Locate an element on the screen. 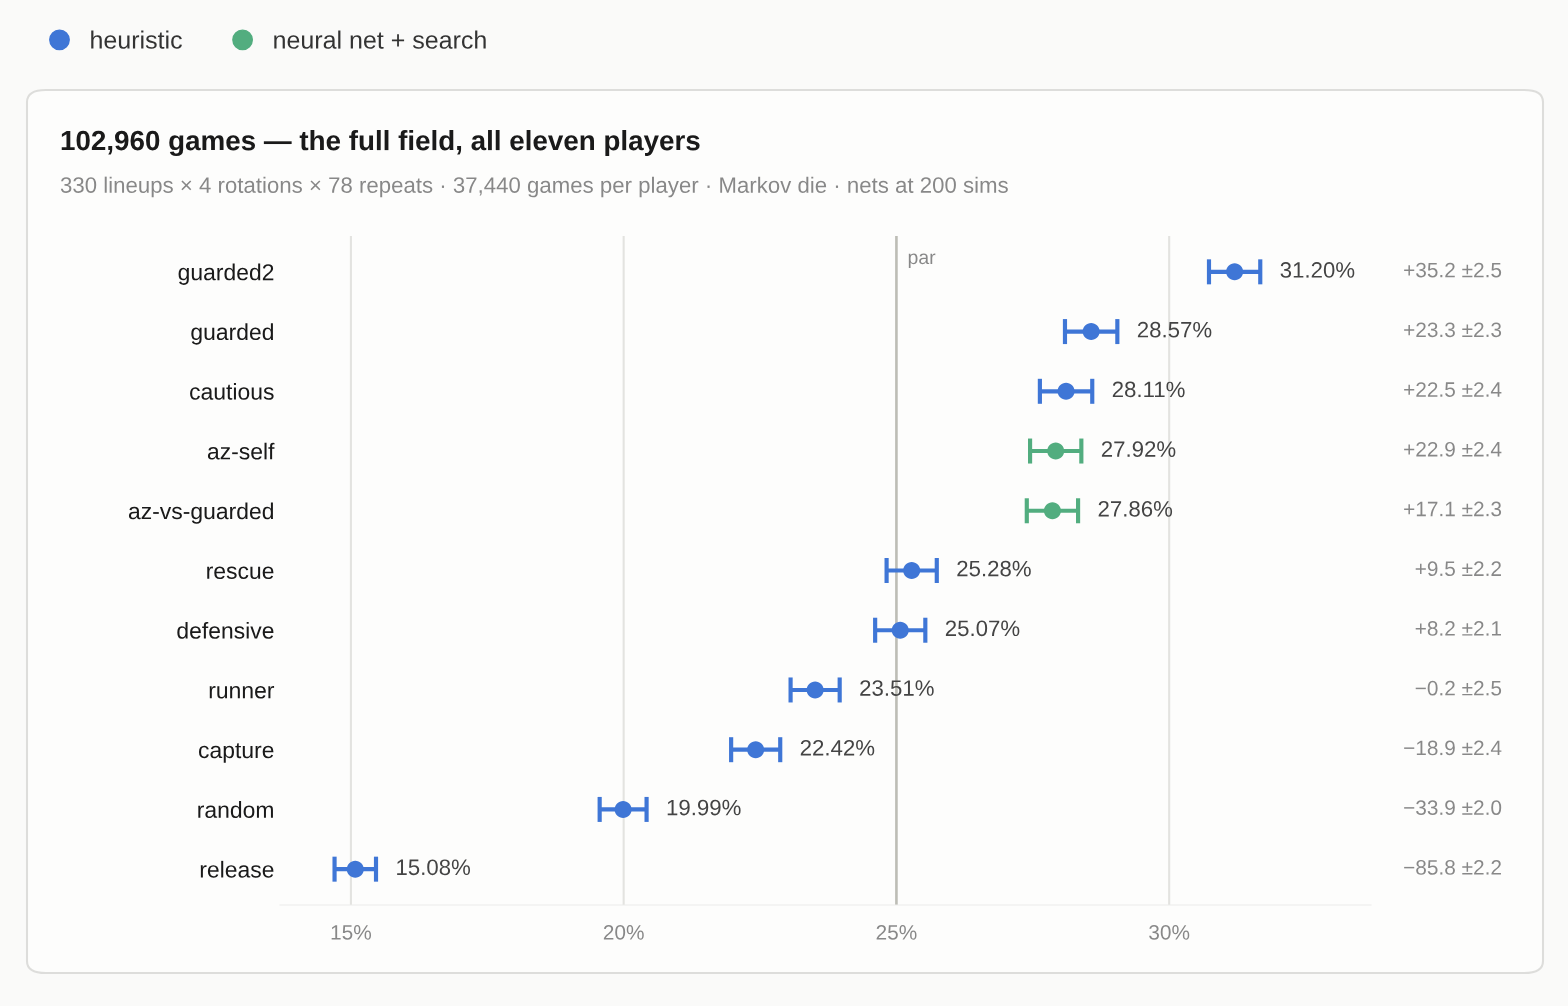 Image resolution: width=1568 pixels, height=1006 pixels. y-tick-label: release is located at coordinates (237, 869).